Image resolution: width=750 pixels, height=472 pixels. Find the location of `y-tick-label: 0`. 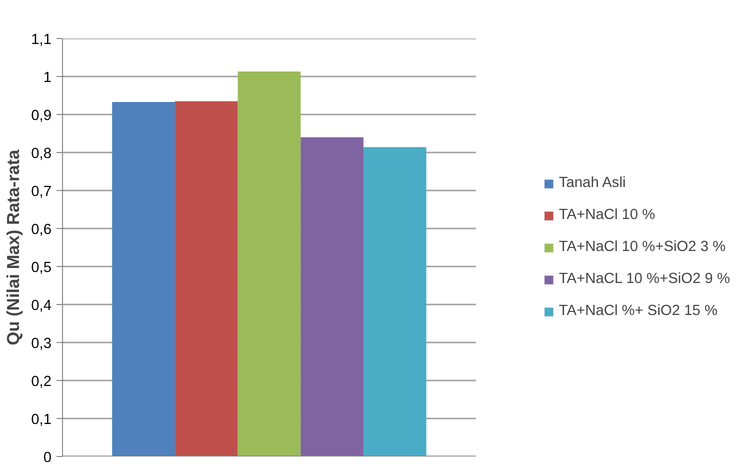

y-tick-label: 0 is located at coordinates (47, 458).